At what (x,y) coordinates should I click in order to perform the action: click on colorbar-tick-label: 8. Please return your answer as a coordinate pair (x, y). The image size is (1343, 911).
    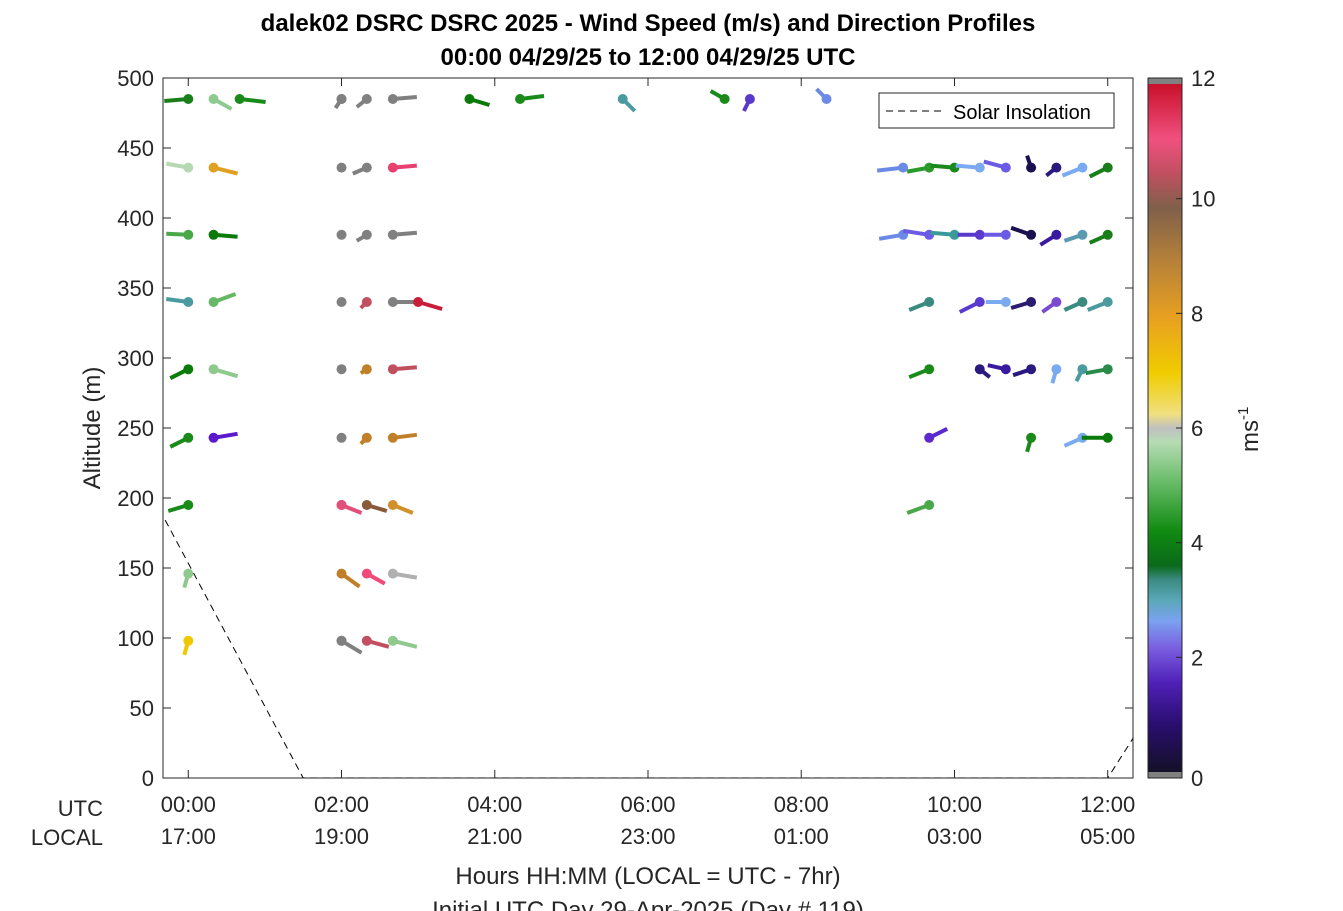
    Looking at the image, I should click on (1197, 313).